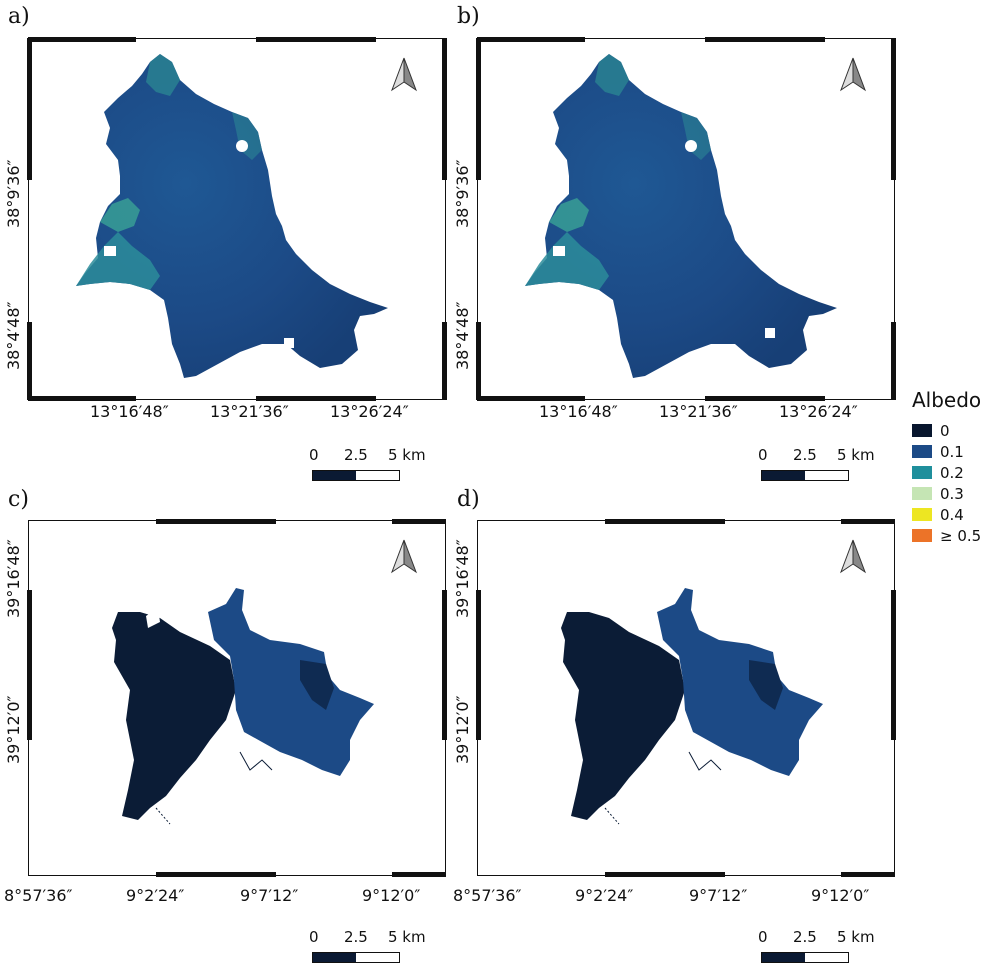 This screenshot has width=994, height=964. I want to click on scale-bar-d: 0 2.5 5 km, so click(816, 945).